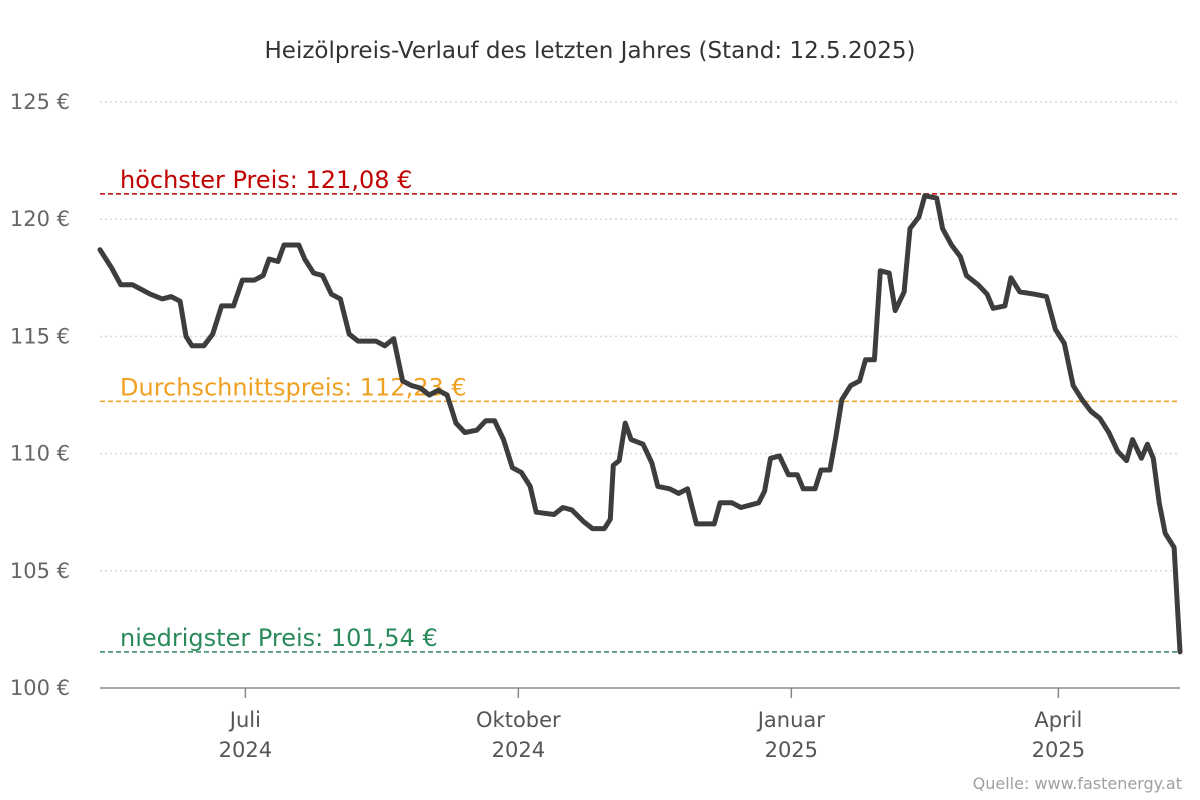 The height and width of the screenshot is (800, 1200). I want to click on y-tick-label: 105 €, so click(40, 571).